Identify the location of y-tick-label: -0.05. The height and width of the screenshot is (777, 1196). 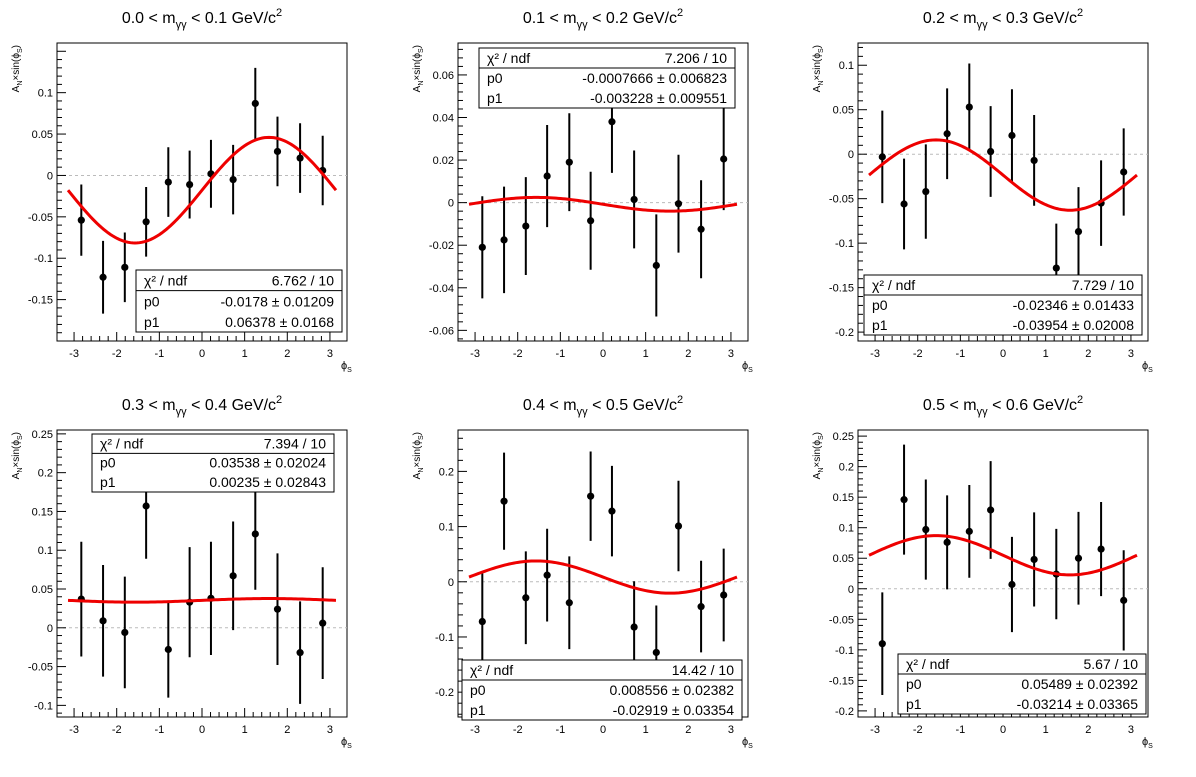
(40, 218).